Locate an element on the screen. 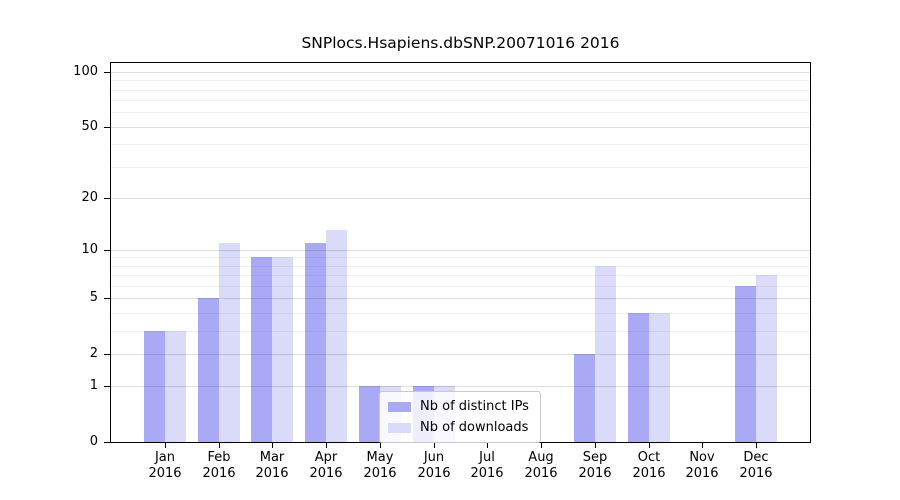 This screenshot has height=500, width=900. x-tick-label-mar: Mar 2016 is located at coordinates (272, 465).